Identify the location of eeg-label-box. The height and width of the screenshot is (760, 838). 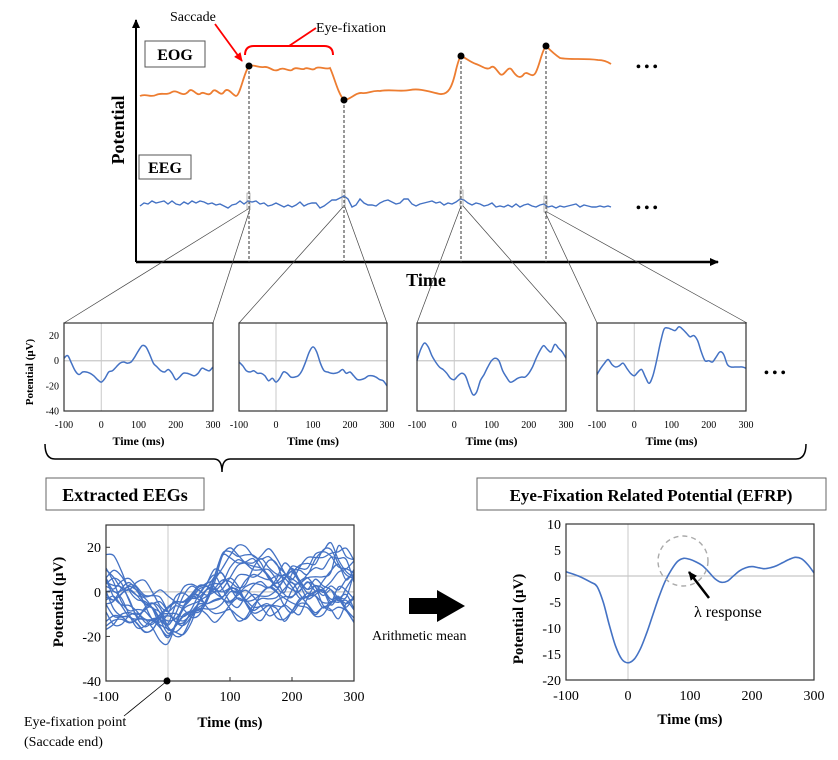
(165, 167).